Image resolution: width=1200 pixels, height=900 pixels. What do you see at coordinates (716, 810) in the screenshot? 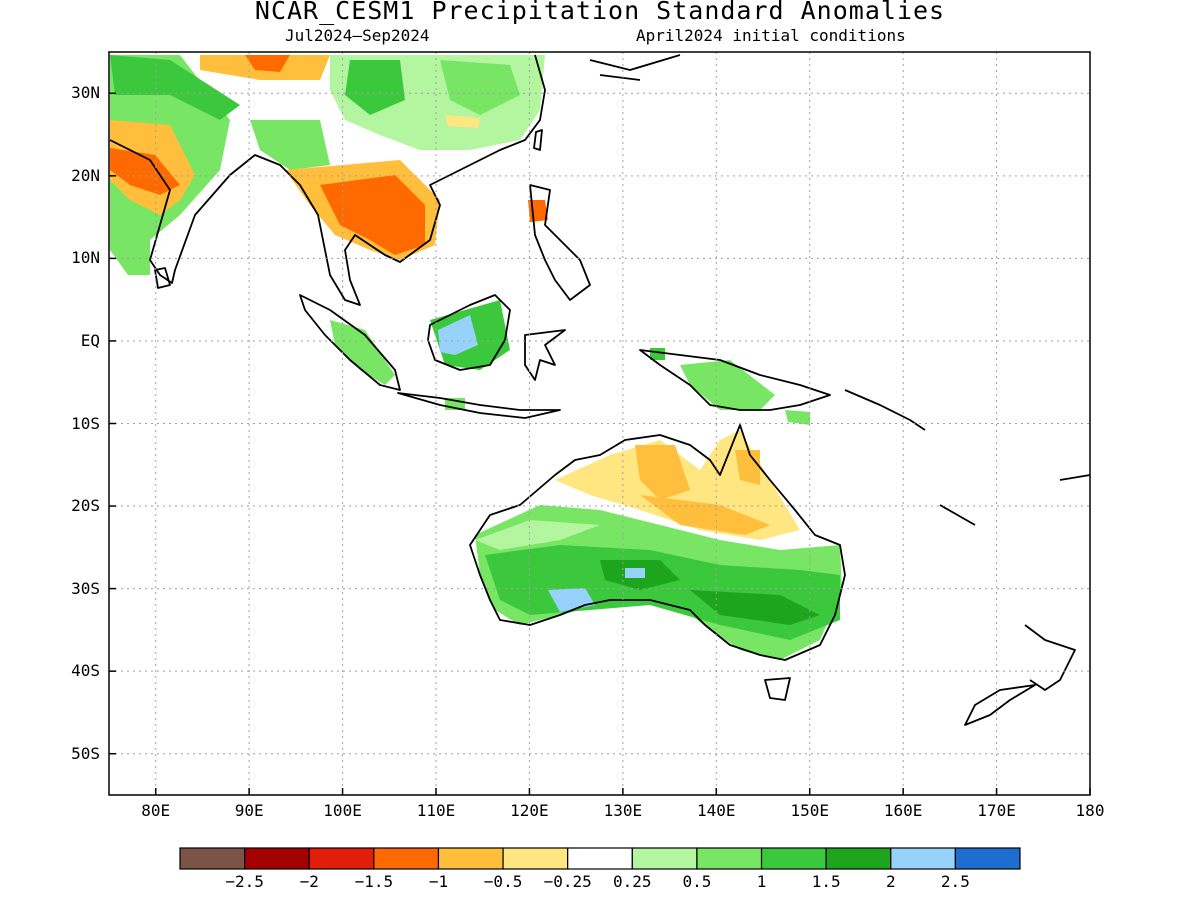
I see `longitude-label: 140E` at bounding box center [716, 810].